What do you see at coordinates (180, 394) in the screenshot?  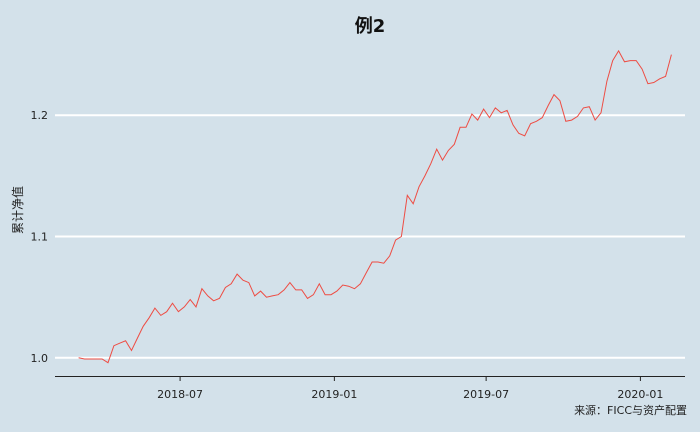 I see `x-tick-label: 2018-07` at bounding box center [180, 394].